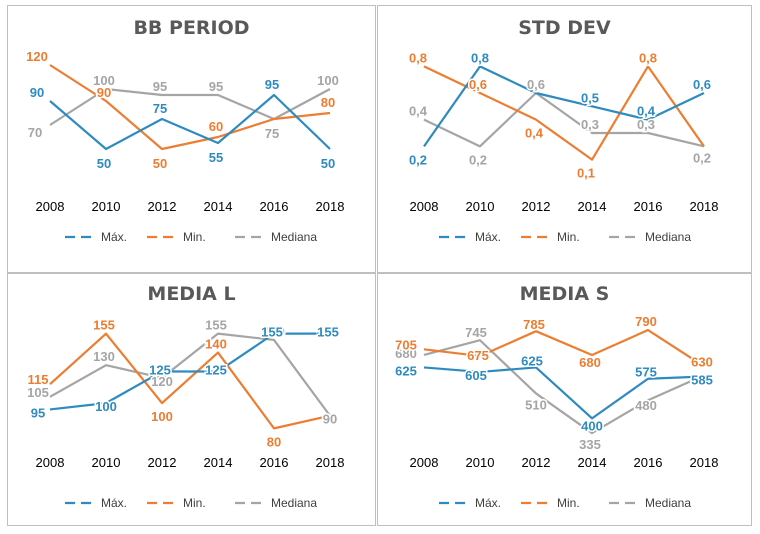 This screenshot has width=760, height=534. I want to click on data-label-min: 90, so click(104, 92).